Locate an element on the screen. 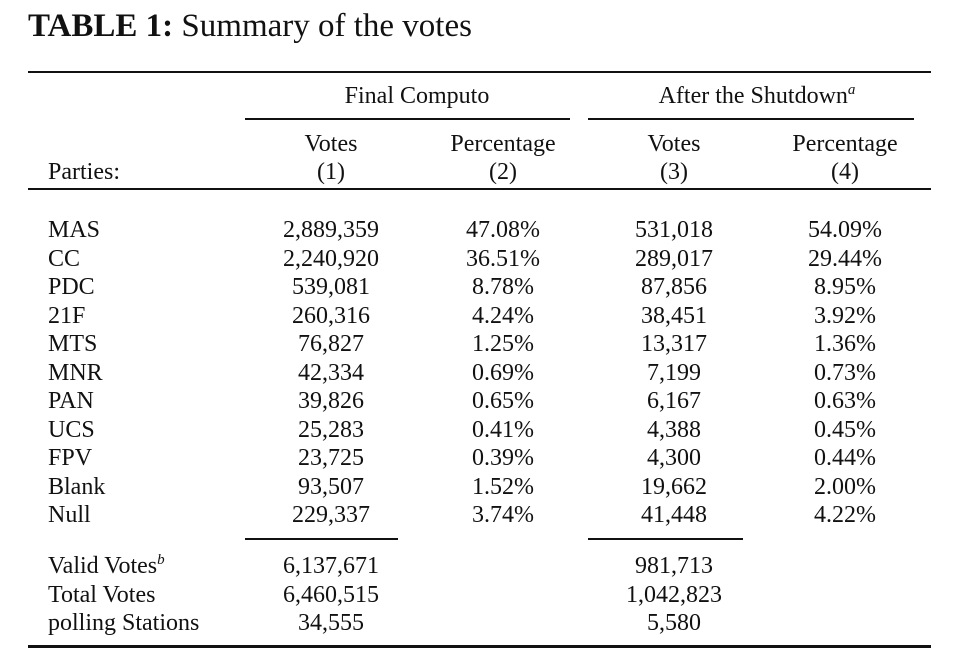 The image size is (966, 650). party-name: Blank is located at coordinates (77, 486).